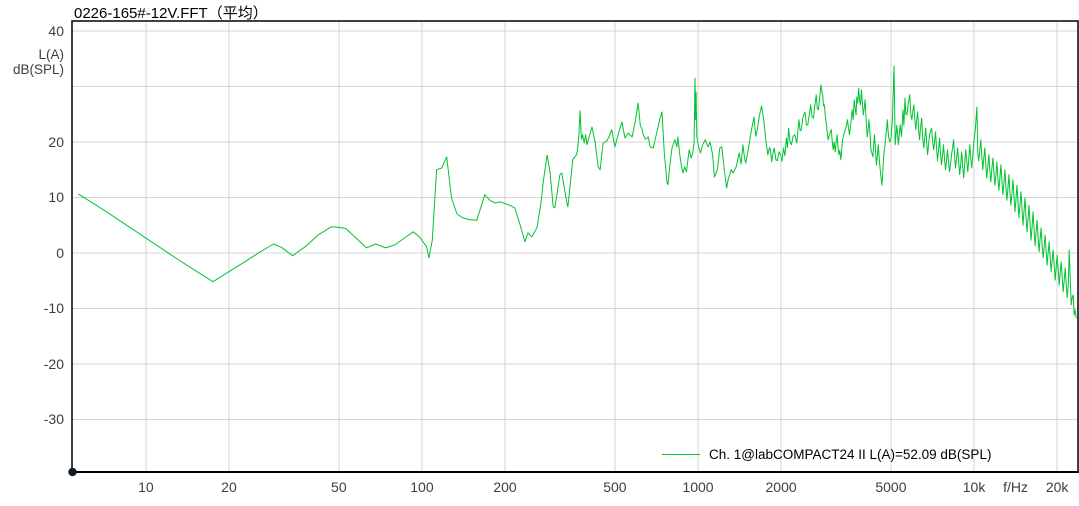 This screenshot has height=506, width=1079. I want to click on x-tick-label: 1000, so click(698, 487).